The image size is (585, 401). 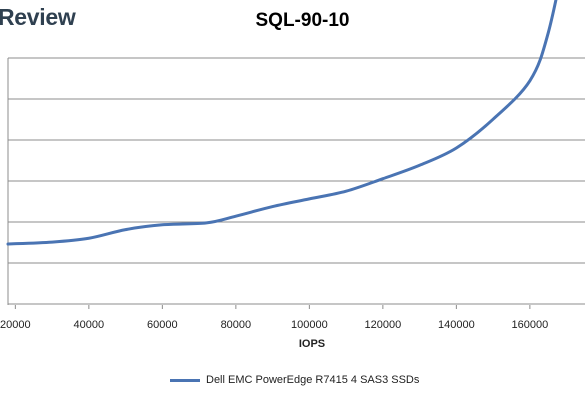 I want to click on brand-logo: Review, so click(x=38, y=17).